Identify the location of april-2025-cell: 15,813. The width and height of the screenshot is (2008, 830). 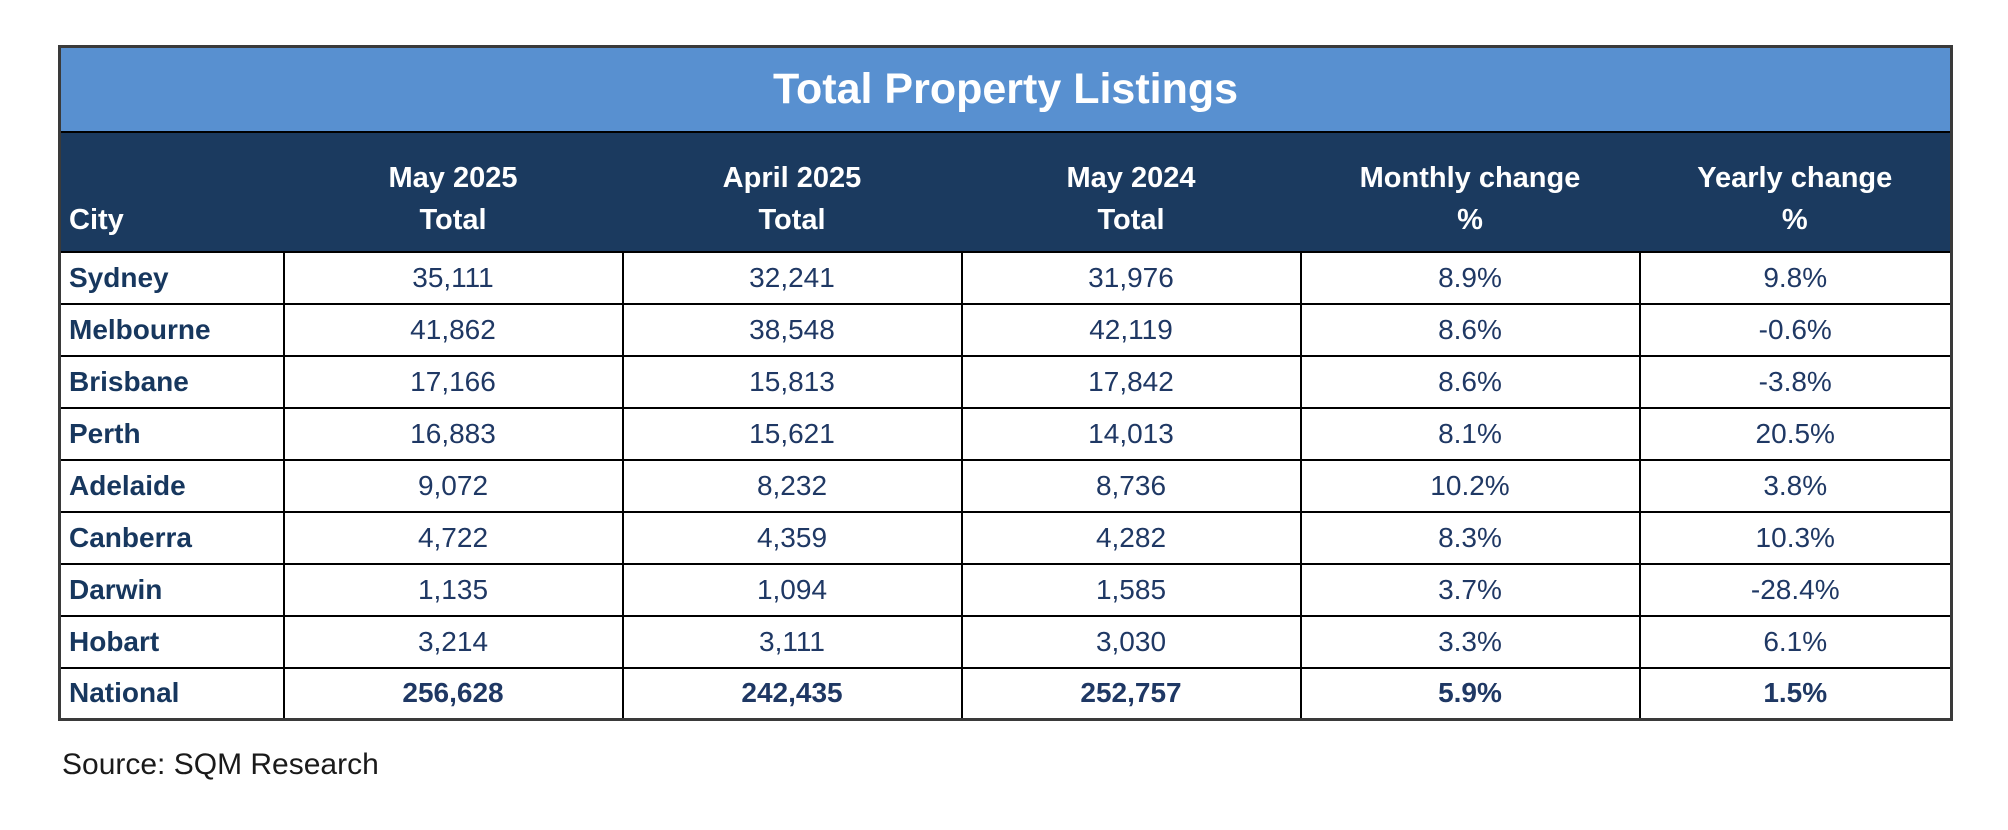
(792, 381).